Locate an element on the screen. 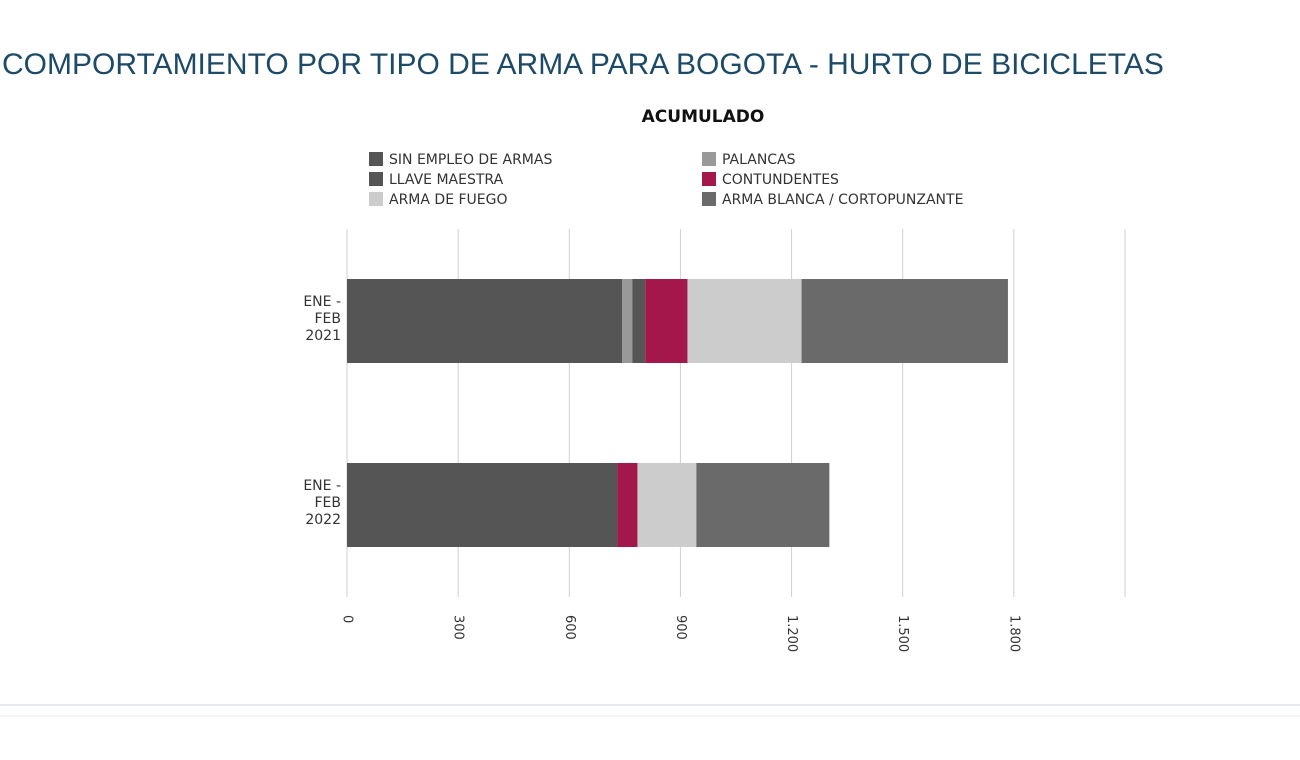  y-tick-label: ENE - FEB 2022 is located at coordinates (322, 503).